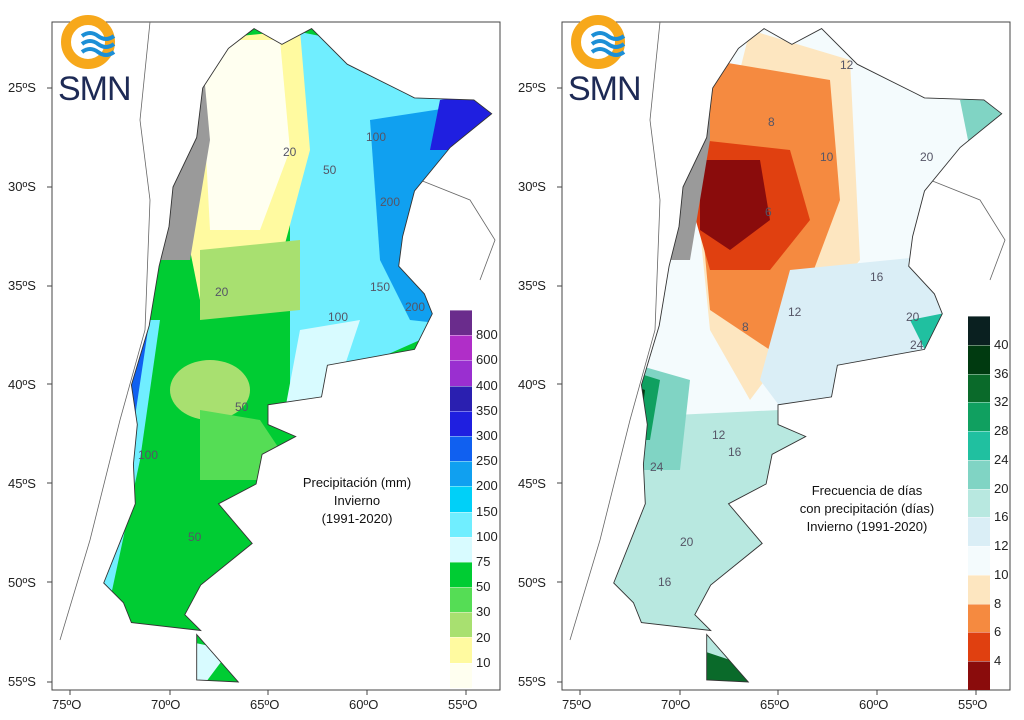  Describe the element at coordinates (483, 561) in the screenshot. I see `legend-label: 75` at that location.